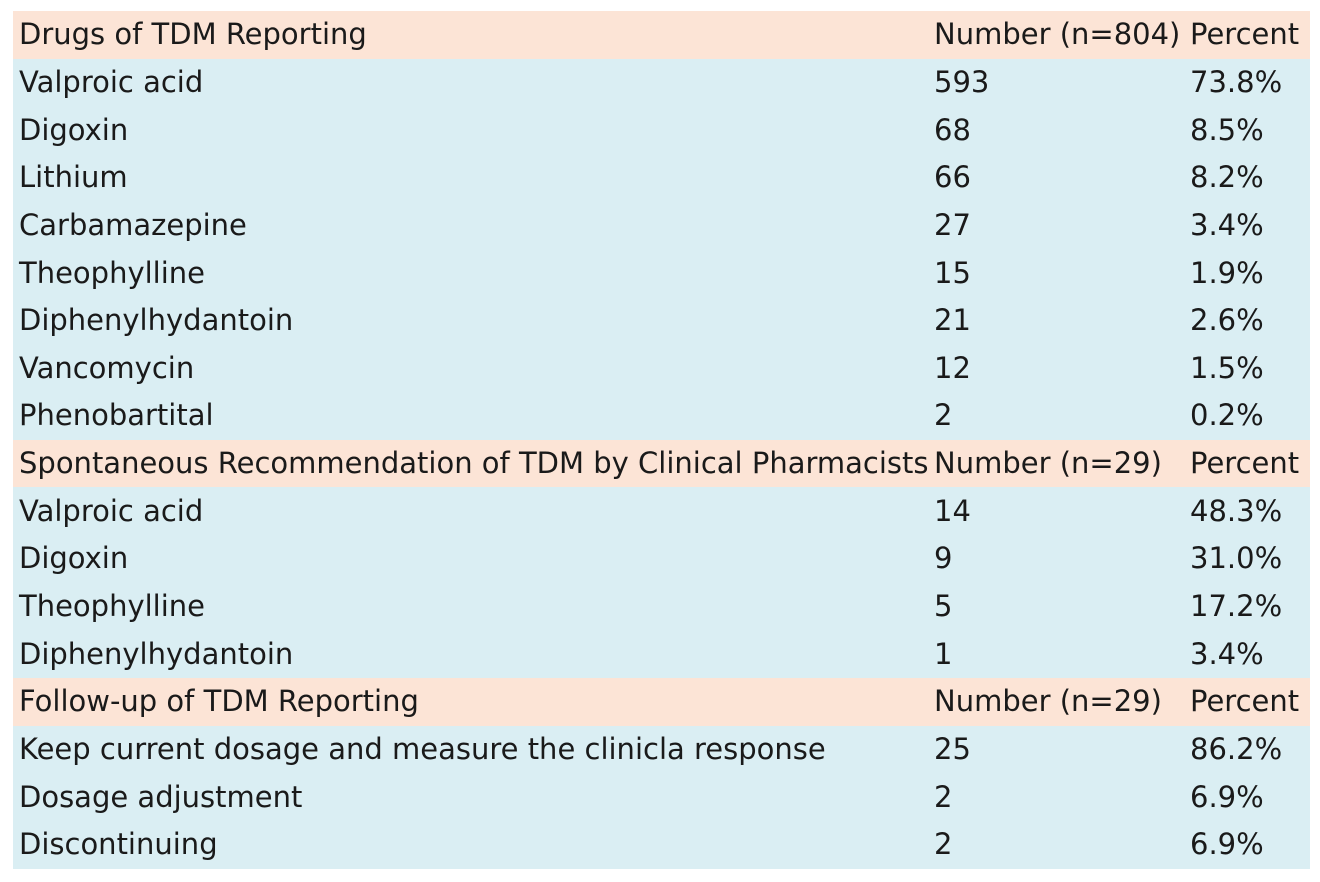  Describe the element at coordinates (1247, 177) in the screenshot. I see `cell-percent: 8.2%` at that location.